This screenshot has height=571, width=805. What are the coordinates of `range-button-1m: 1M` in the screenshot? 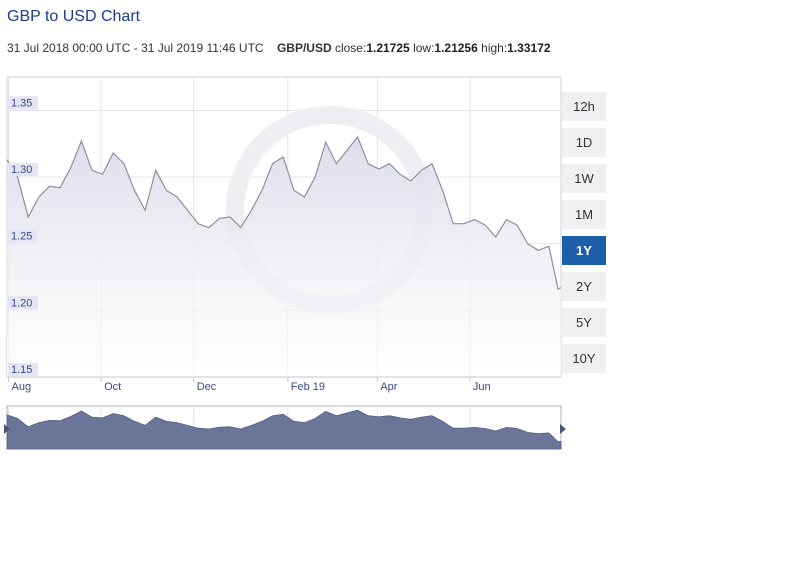 It's located at (584, 214).